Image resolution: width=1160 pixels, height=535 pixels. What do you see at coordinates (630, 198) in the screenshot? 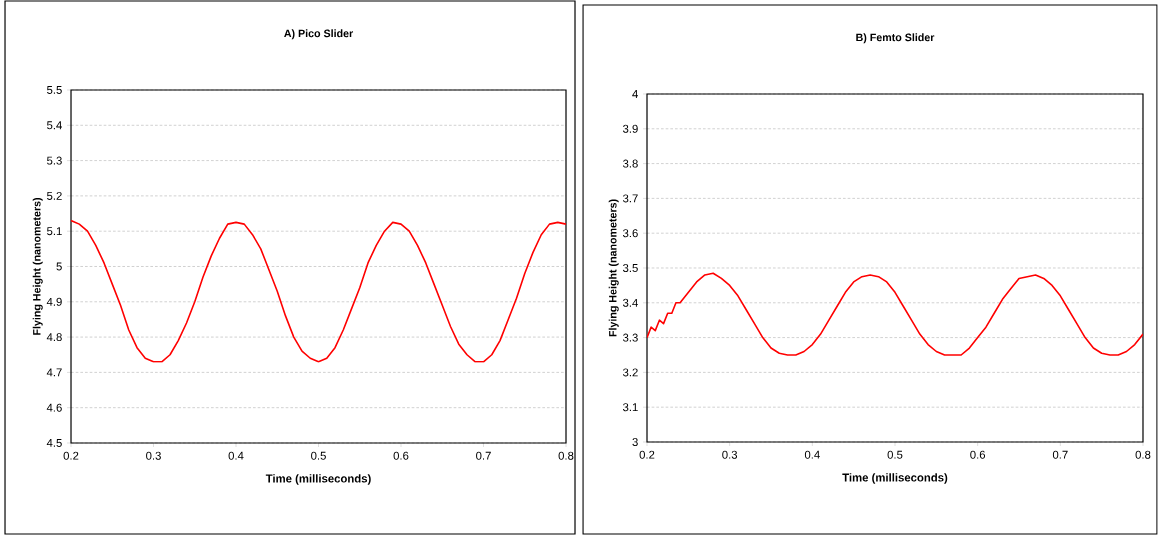
I see `y-tick-label: 3.7` at bounding box center [630, 198].